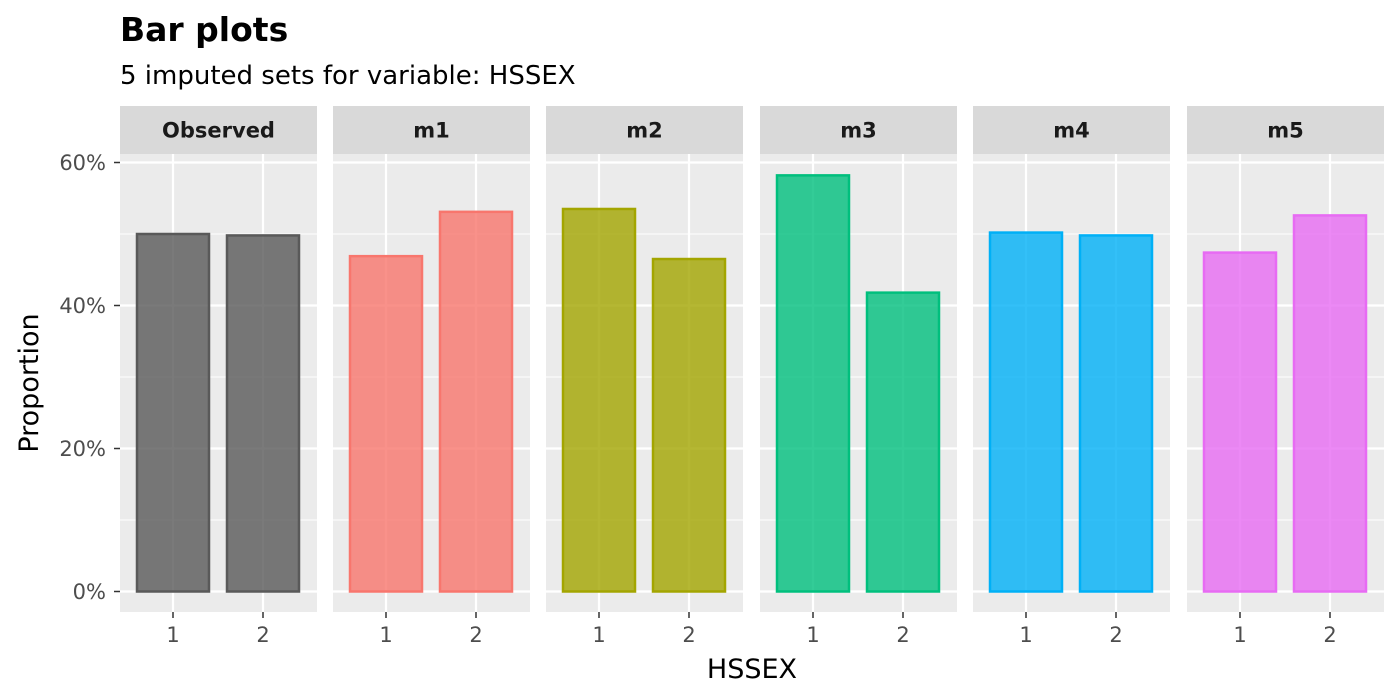 The width and height of the screenshot is (1400, 700). Describe the element at coordinates (1285, 376) in the screenshot. I see `facet-panel: m5 1 2` at that location.